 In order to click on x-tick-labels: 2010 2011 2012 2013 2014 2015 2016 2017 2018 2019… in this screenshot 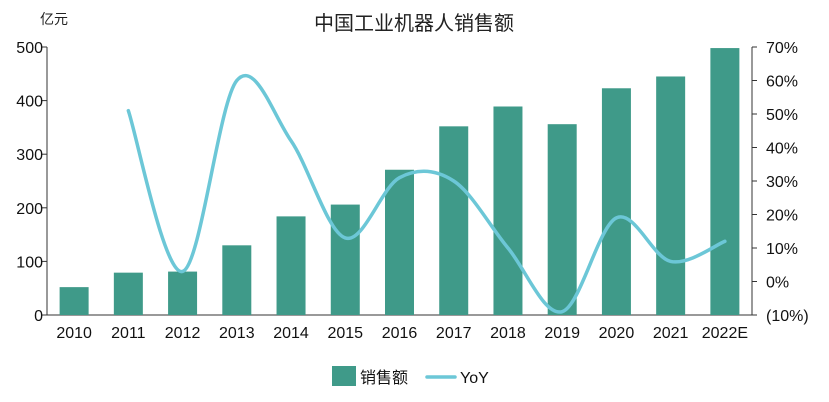, I will do `click(402, 333)`.